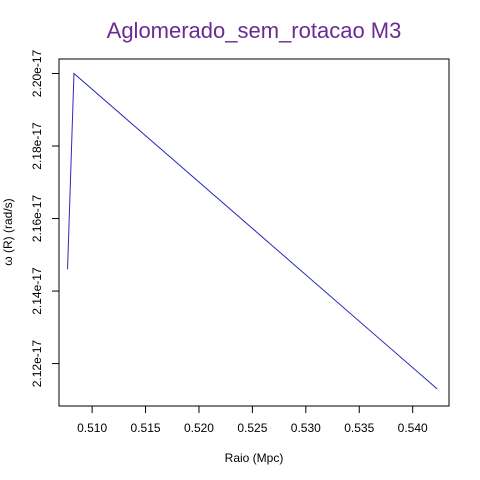 Image resolution: width=480 pixels, height=480 pixels. What do you see at coordinates (306, 428) in the screenshot?
I see `x-tick-label: 0.530` at bounding box center [306, 428].